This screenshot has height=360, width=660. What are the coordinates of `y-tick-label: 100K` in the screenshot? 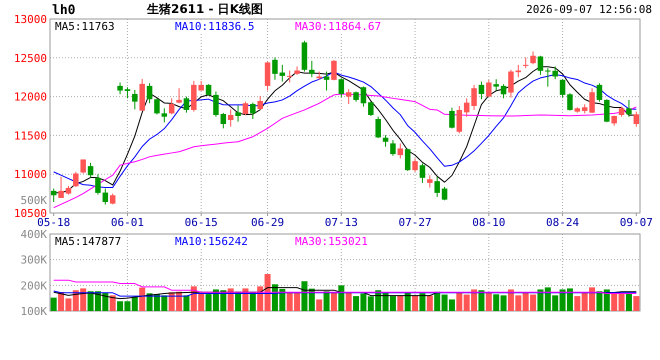 It's located at (34, 311).